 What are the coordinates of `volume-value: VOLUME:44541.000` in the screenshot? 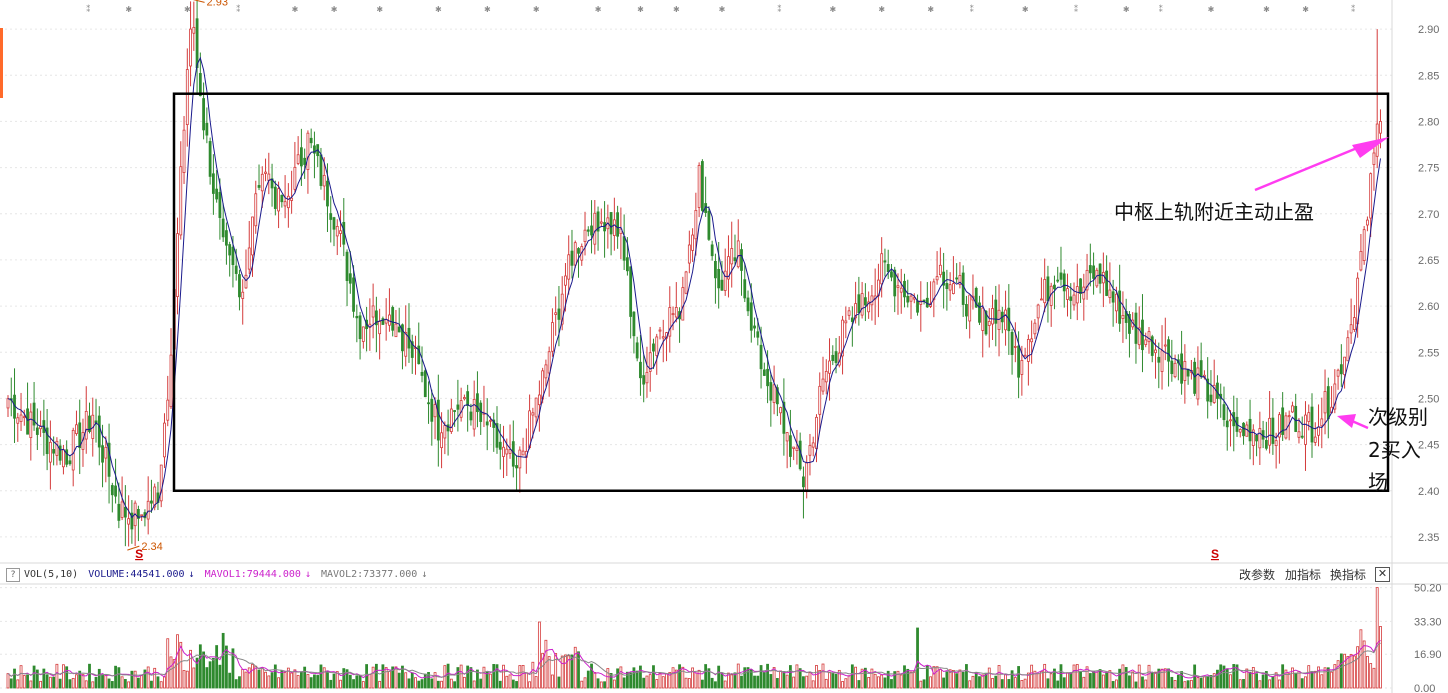 It's located at (136, 574).